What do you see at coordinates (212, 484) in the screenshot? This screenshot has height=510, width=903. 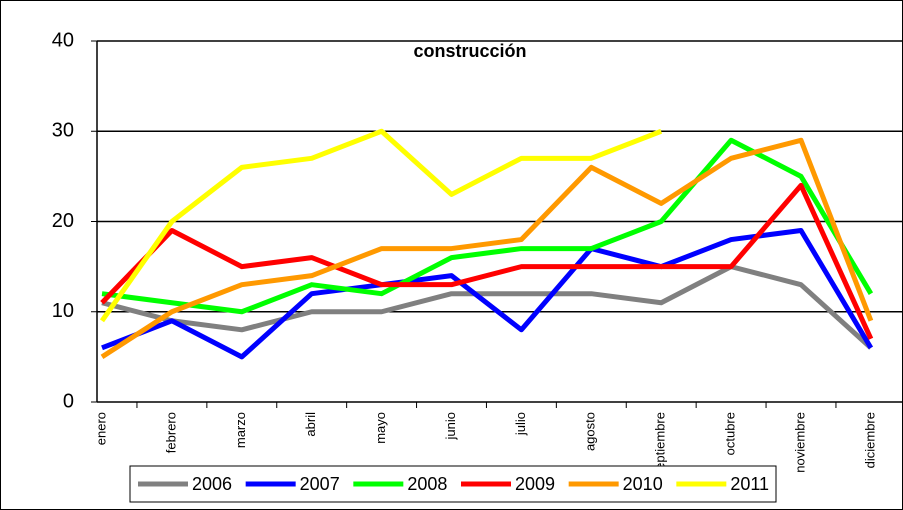 I see `legend-label: 2006` at bounding box center [212, 484].